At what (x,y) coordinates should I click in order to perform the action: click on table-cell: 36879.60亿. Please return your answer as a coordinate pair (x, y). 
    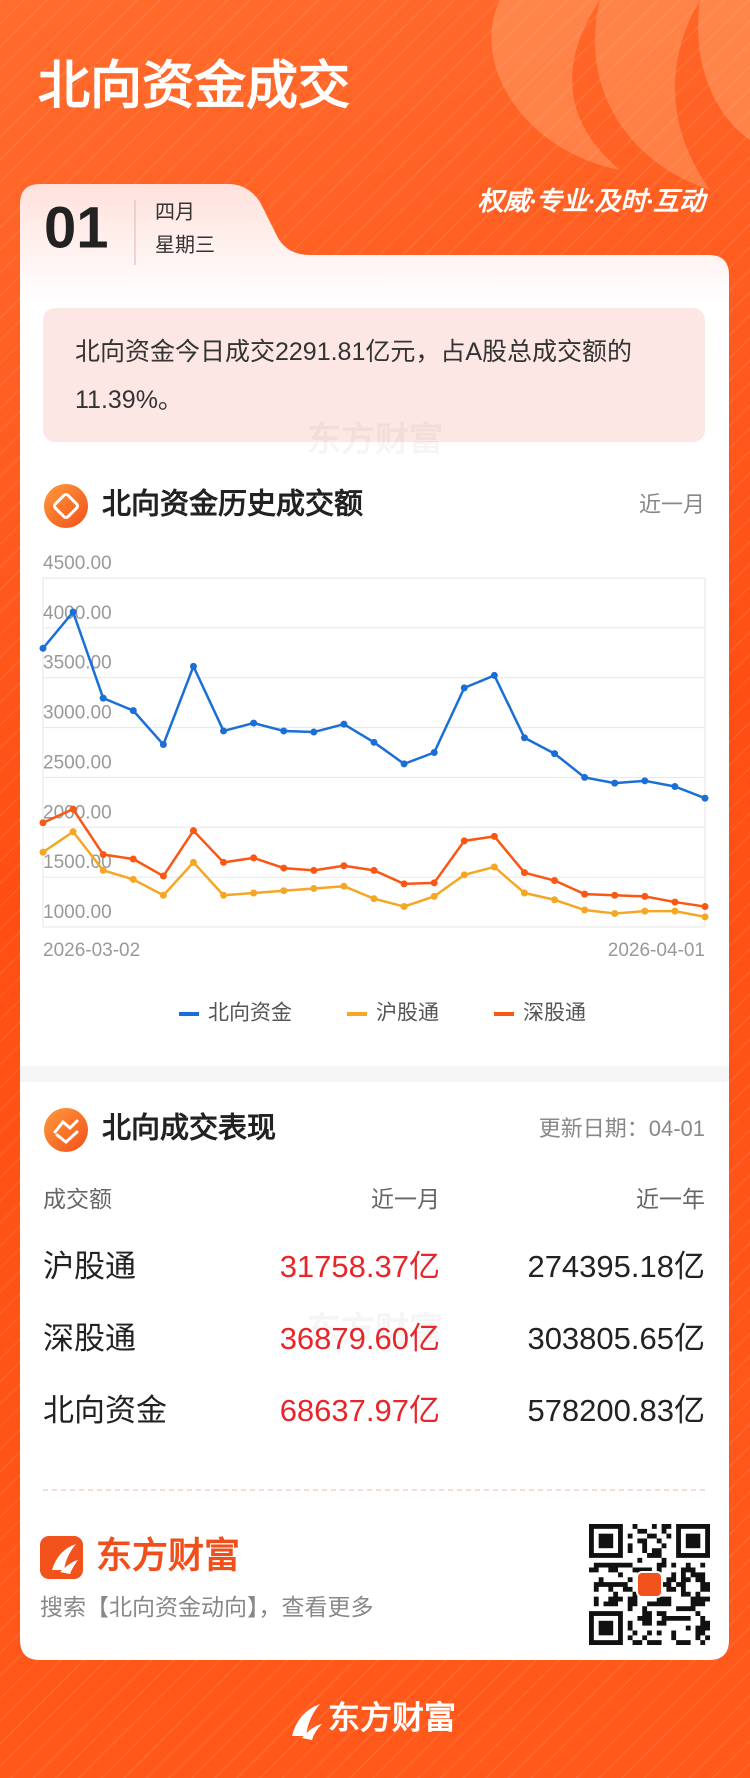
    Looking at the image, I should click on (360, 1338).